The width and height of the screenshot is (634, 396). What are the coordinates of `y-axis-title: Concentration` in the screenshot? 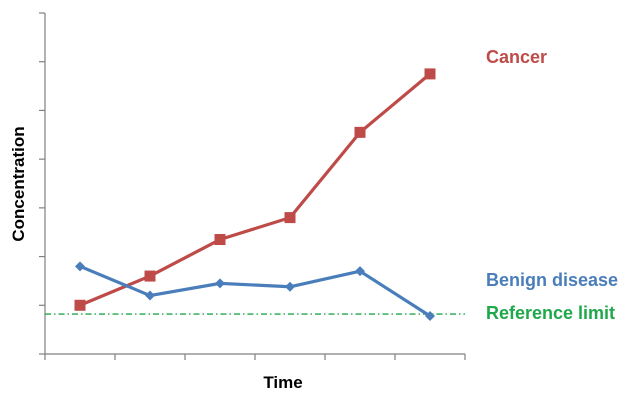 It's located at (18, 183).